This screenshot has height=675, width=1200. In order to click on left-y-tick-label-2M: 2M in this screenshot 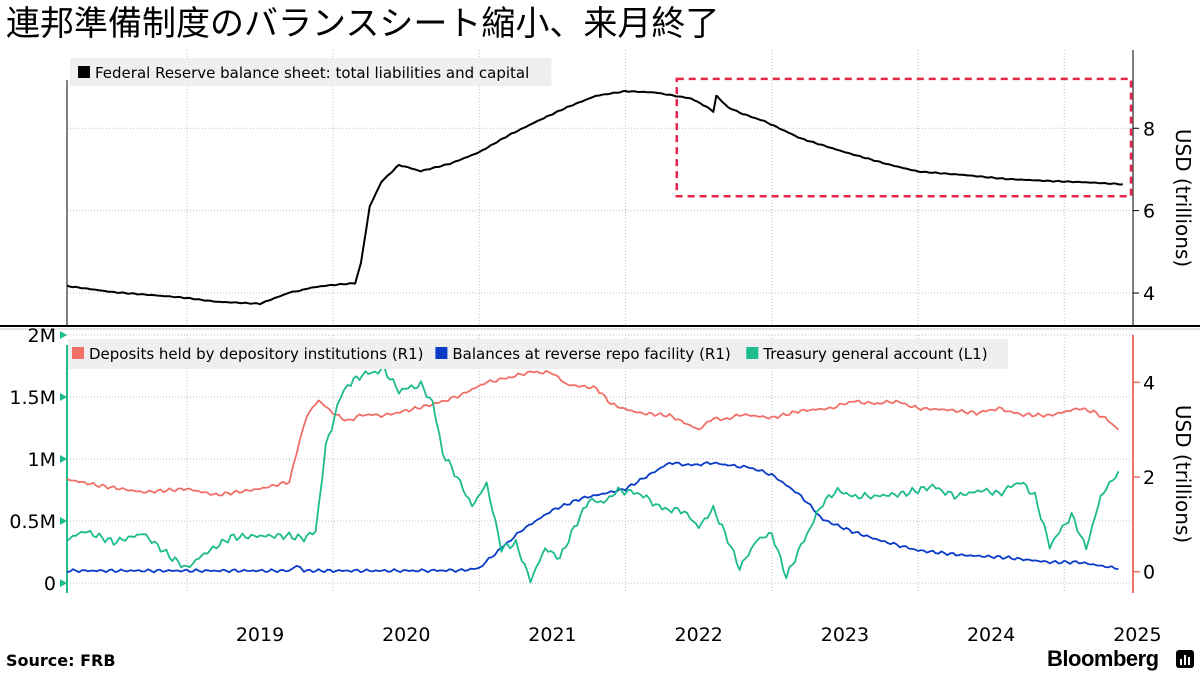, I will do `click(42, 336)`.